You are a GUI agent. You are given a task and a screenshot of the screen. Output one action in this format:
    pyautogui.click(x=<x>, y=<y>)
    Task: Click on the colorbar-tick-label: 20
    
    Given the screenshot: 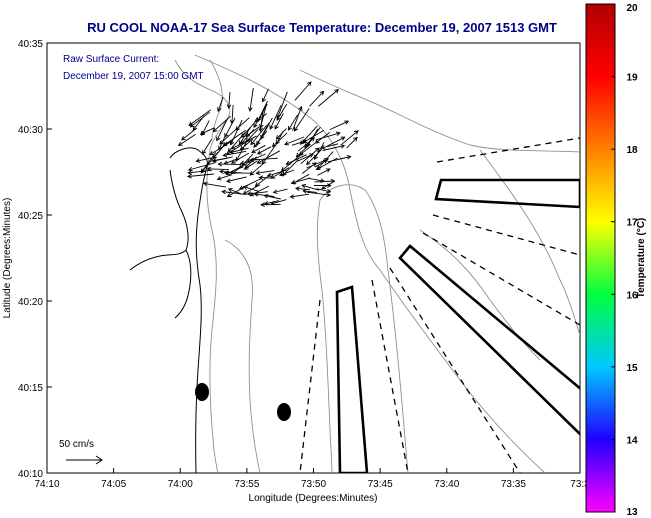 What is the action you would take?
    pyautogui.click(x=632, y=8)
    